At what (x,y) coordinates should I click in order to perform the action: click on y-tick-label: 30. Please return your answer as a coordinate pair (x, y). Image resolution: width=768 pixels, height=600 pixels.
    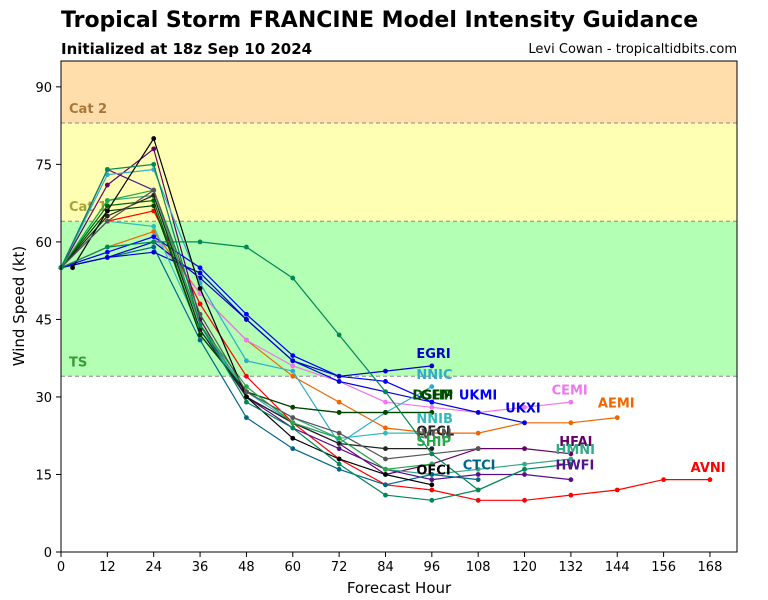
    Looking at the image, I should click on (43, 398).